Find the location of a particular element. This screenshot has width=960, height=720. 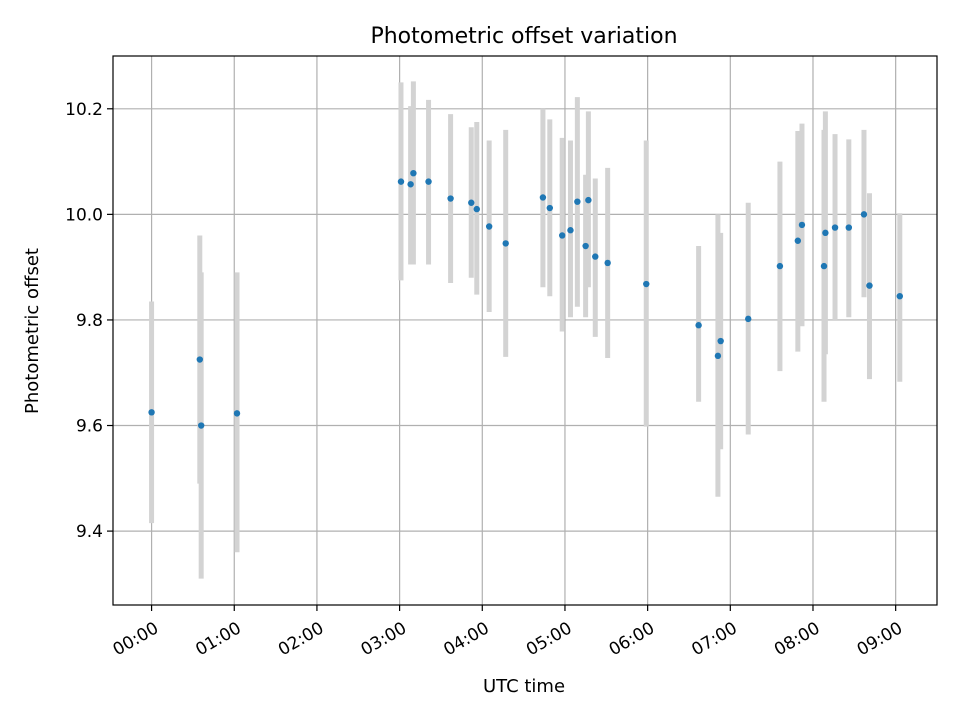

x-tick-label: 06:00 is located at coordinates (632, 639).